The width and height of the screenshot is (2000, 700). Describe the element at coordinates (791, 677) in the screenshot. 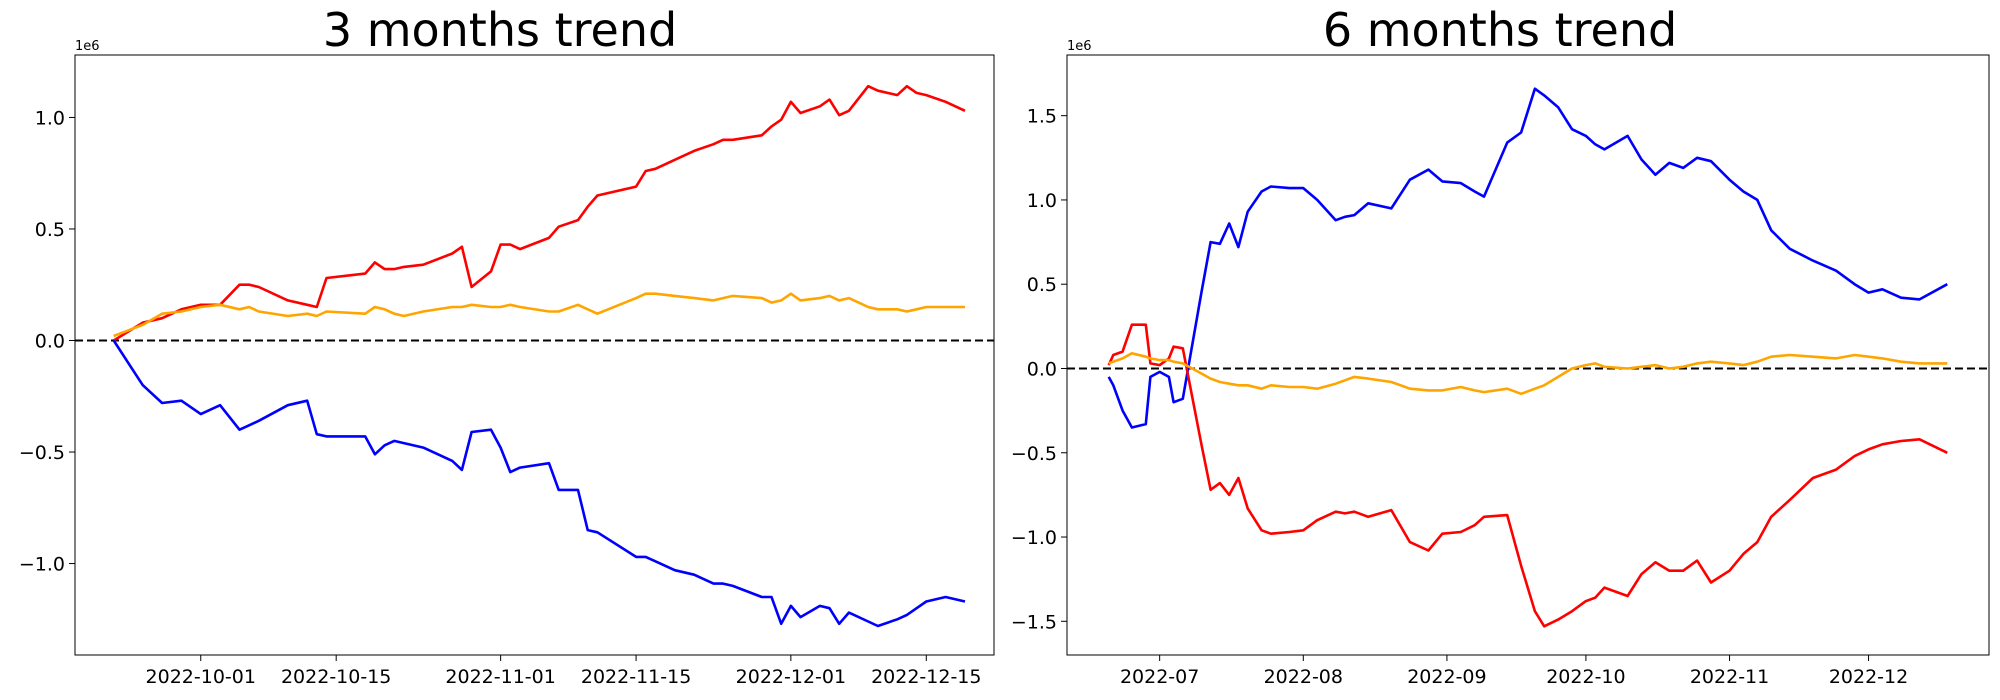

I see `x-tick-label: 2022-12-01` at that location.